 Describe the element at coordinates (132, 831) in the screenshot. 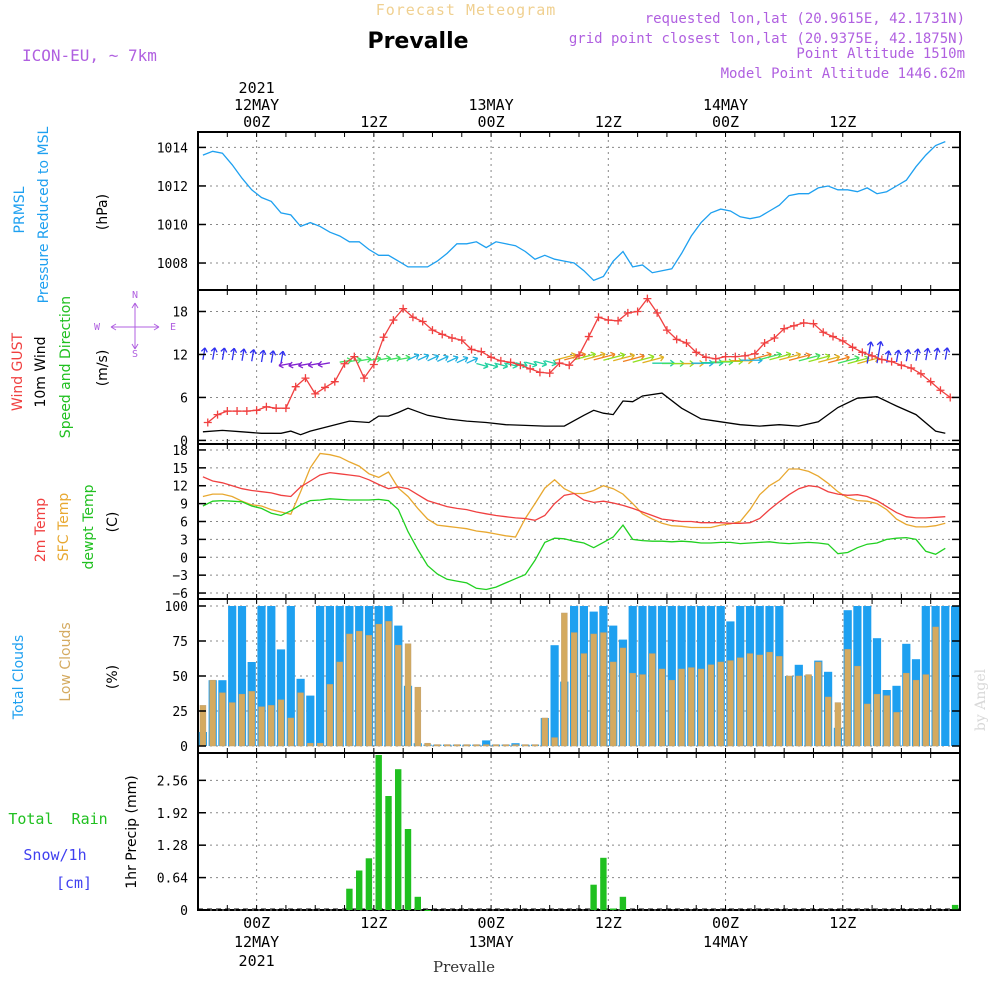

I see `precip-unit: 1hr Precip (mm)` at that location.